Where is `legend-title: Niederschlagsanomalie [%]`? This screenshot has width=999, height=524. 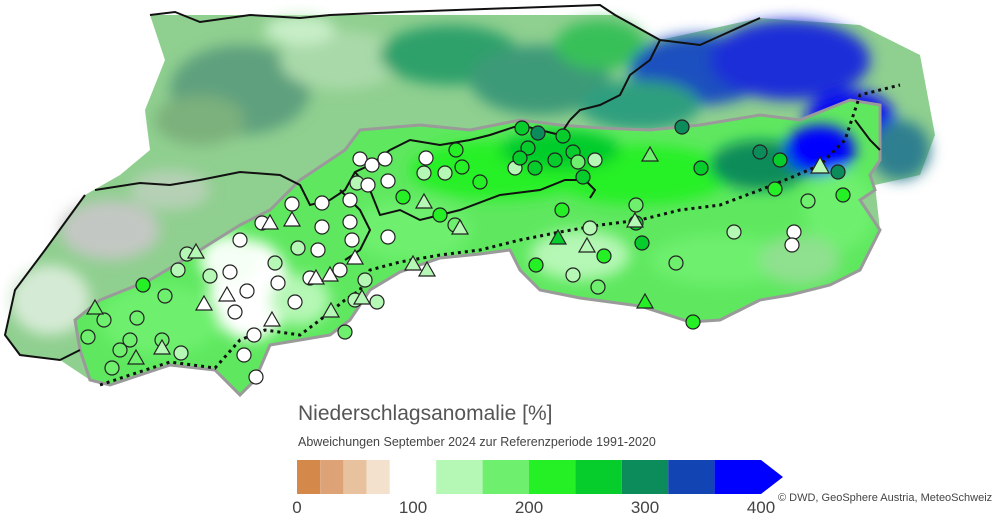
legend-title: Niederschlagsanomalie [%] is located at coordinates (425, 413).